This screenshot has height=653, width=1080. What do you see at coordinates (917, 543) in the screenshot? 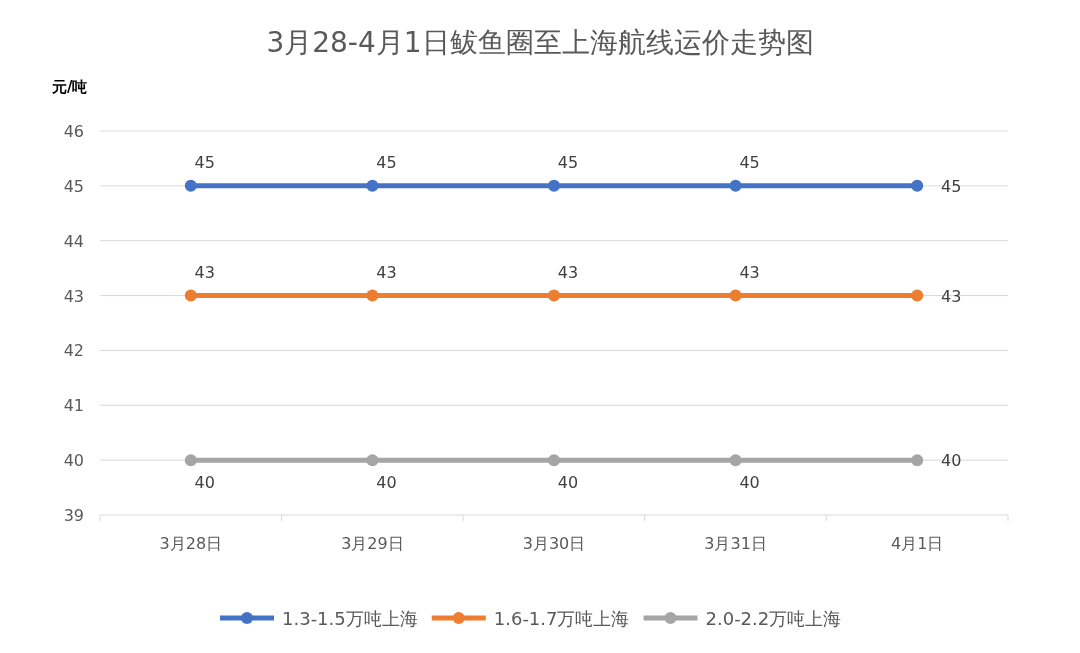
I see `x-tick-label: 4月1日` at bounding box center [917, 543].